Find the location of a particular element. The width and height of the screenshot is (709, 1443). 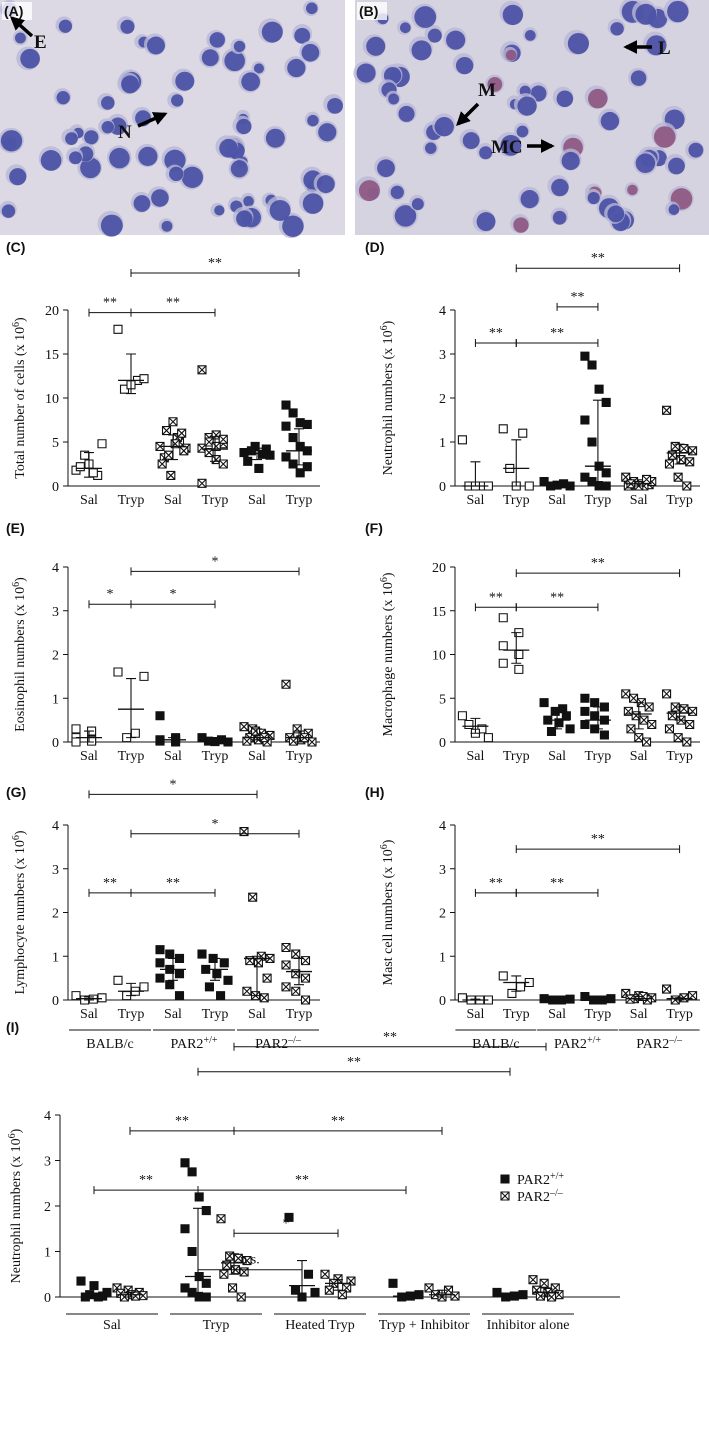

arrow is located at coordinates (468, 114).